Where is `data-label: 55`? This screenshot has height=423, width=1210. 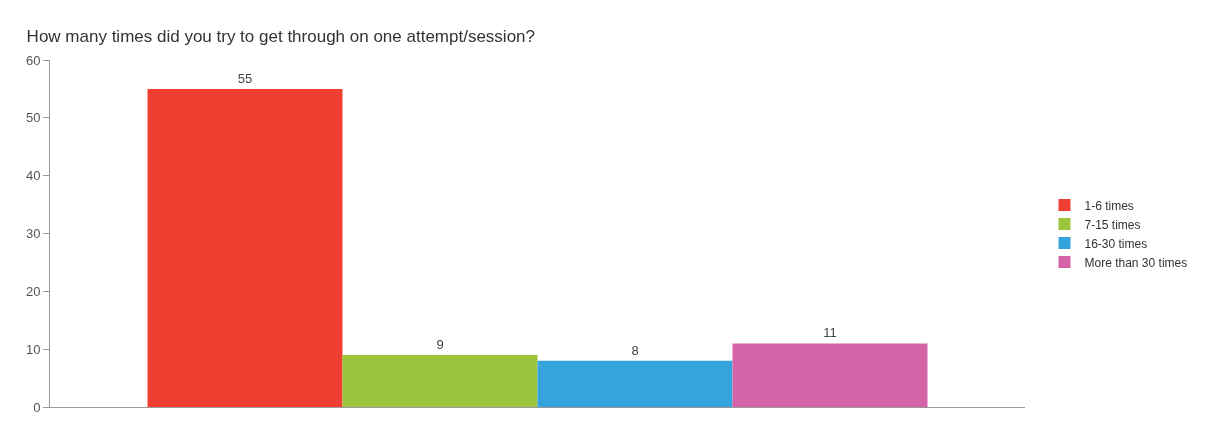
data-label: 55 is located at coordinates (245, 78).